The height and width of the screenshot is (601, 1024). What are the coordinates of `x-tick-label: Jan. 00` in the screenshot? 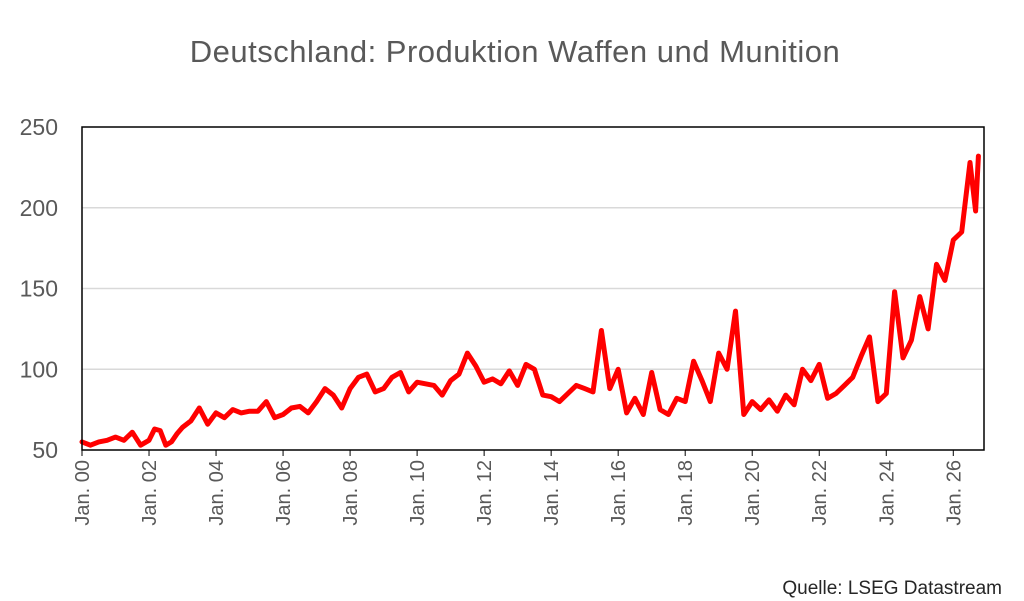 It's located at (83, 493).